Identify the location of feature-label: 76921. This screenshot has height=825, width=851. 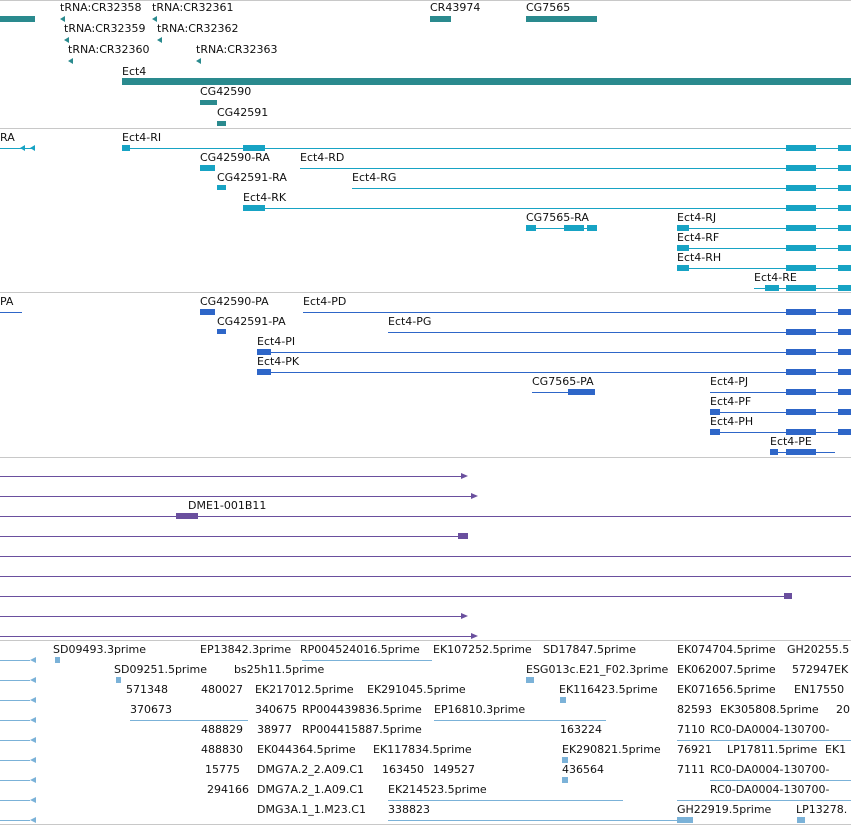
(694, 749).